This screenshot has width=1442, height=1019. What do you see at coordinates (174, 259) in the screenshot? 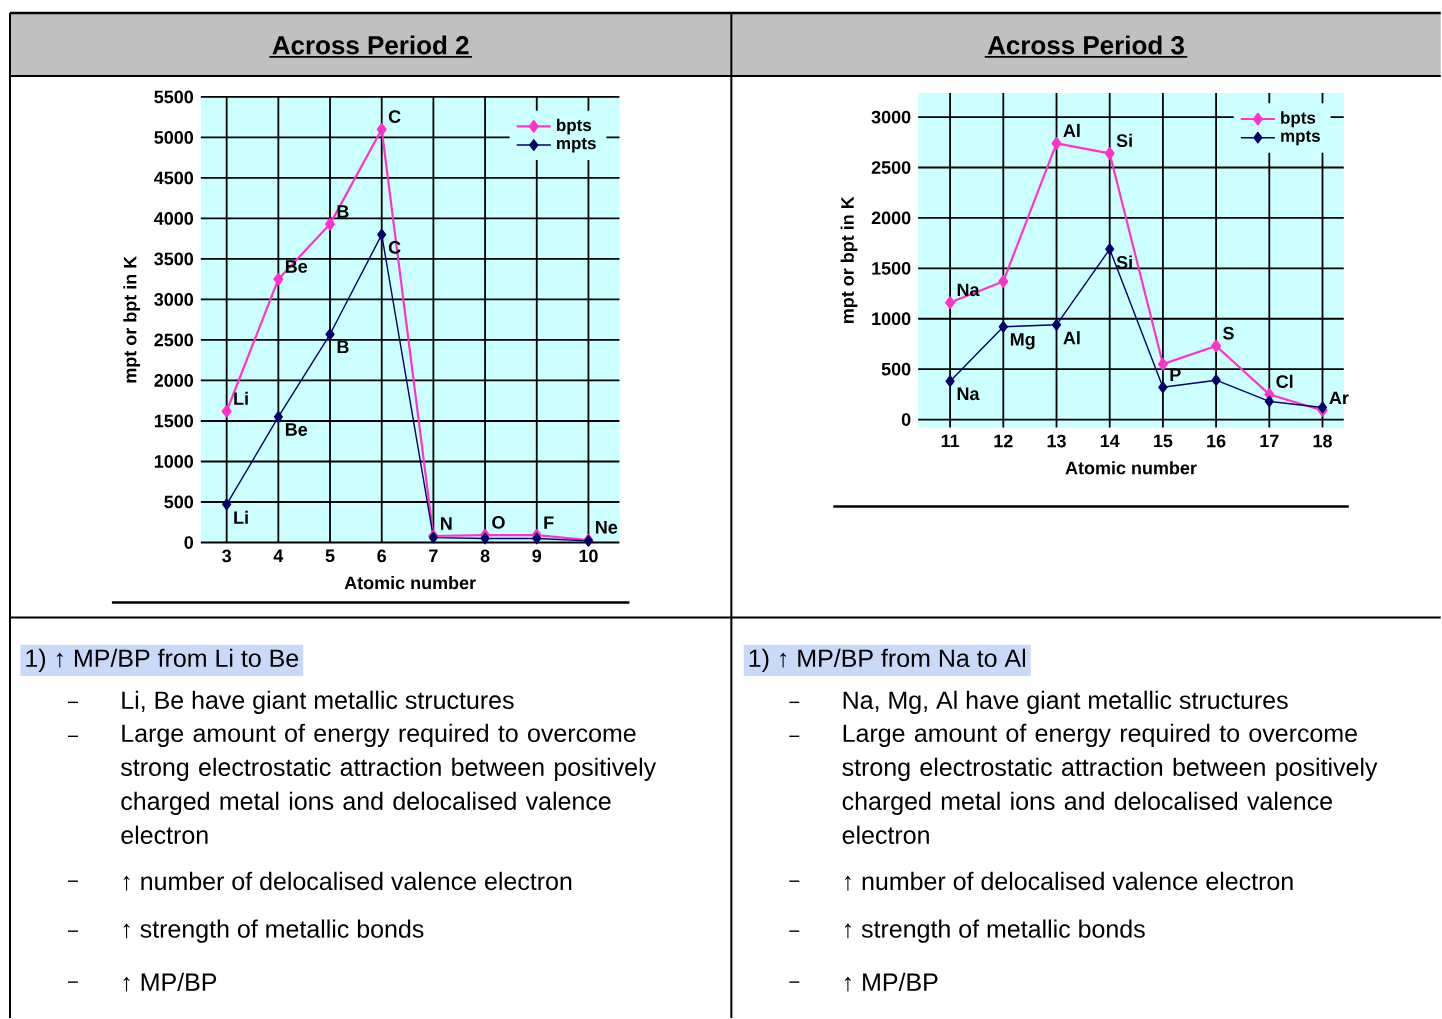
I see `y-tick-label: 3500` at bounding box center [174, 259].